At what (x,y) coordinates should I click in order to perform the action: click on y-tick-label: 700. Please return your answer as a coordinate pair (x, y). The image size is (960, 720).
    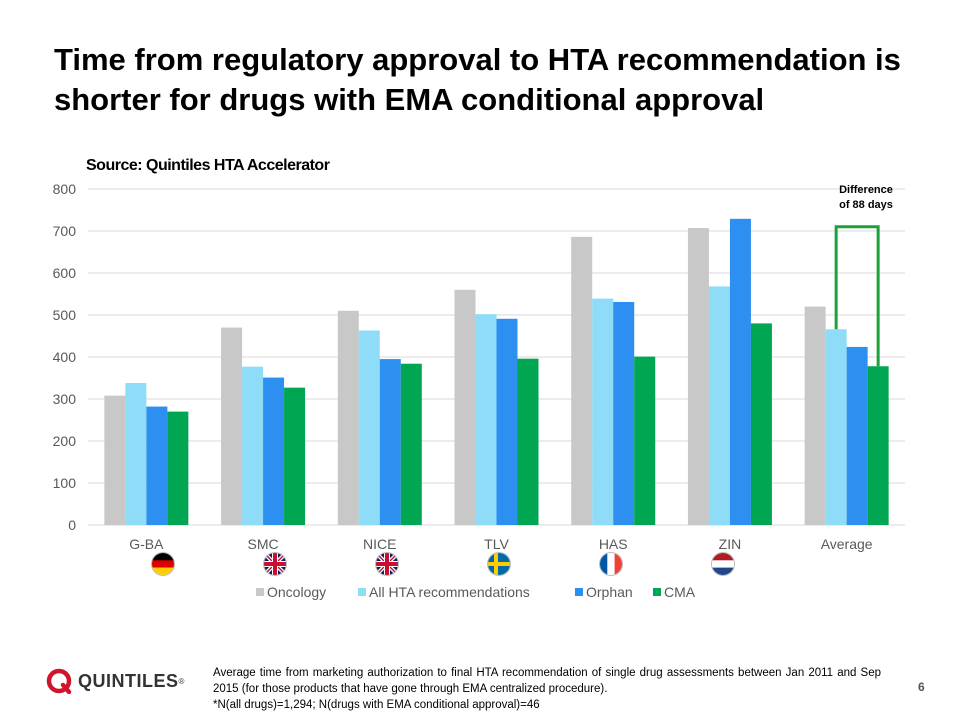
    Looking at the image, I should click on (65, 231).